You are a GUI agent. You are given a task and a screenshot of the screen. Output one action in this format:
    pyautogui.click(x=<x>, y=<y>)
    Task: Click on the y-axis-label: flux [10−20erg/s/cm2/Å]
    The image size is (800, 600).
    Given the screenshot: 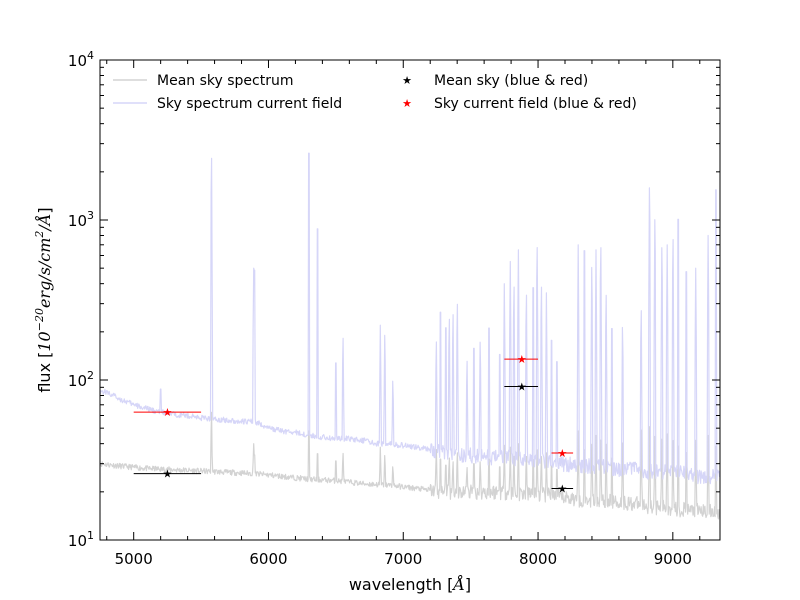 What is the action you would take?
    pyautogui.click(x=43, y=299)
    